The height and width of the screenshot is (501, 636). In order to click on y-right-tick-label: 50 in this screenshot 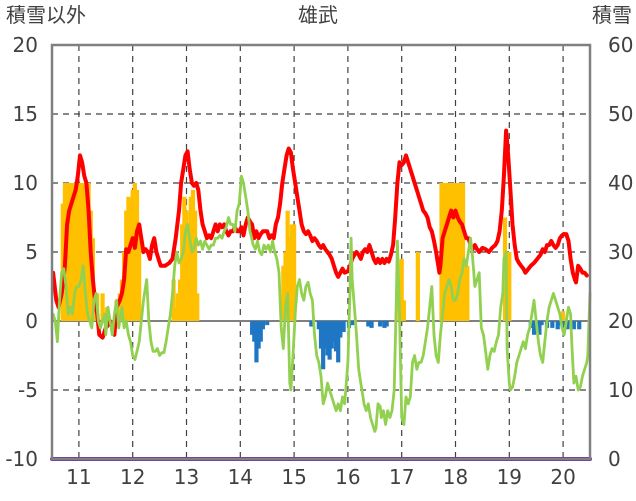, I will do `click(620, 114)`.